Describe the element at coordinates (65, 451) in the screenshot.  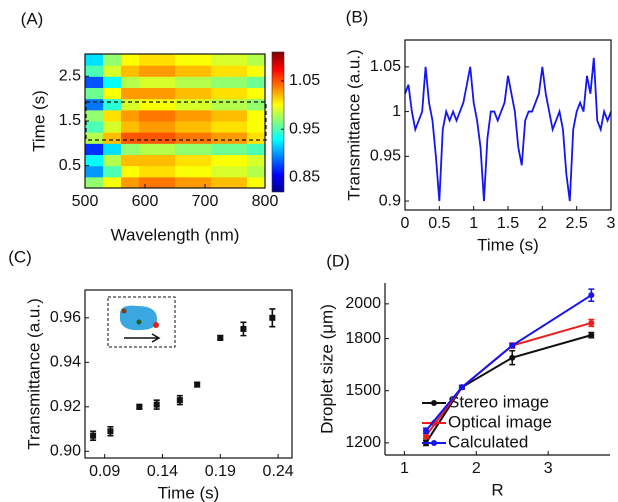
I see `y-tick-label: 0.90` at that location.